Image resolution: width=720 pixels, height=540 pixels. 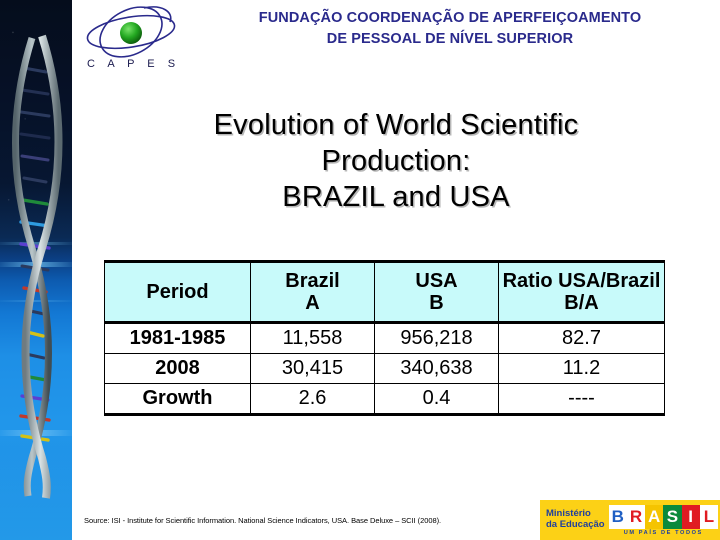 I want to click on brasil-letter-l: L, so click(x=709, y=516).